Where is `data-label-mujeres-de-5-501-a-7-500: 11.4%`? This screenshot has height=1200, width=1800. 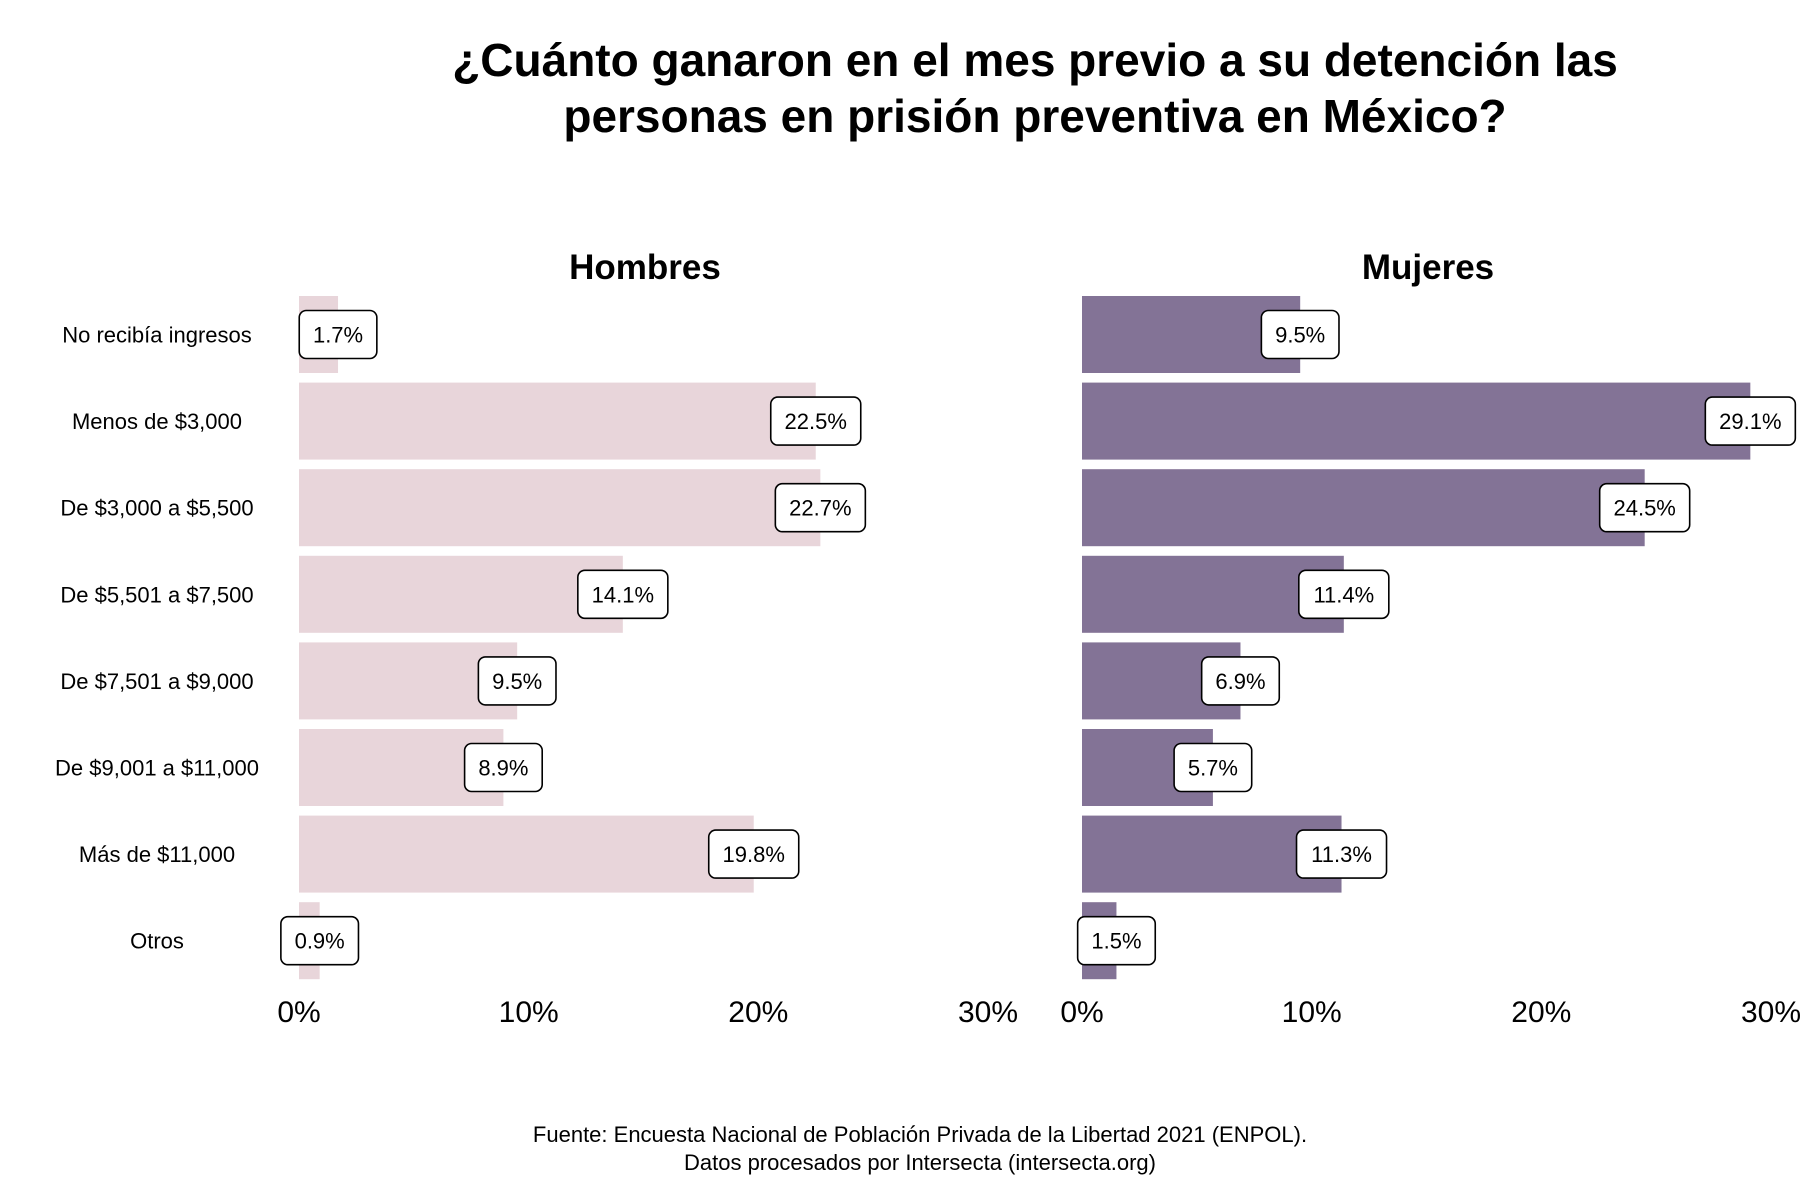
data-label-mujeres-de-5-501-a-7-500: 11.4% is located at coordinates (1344, 594).